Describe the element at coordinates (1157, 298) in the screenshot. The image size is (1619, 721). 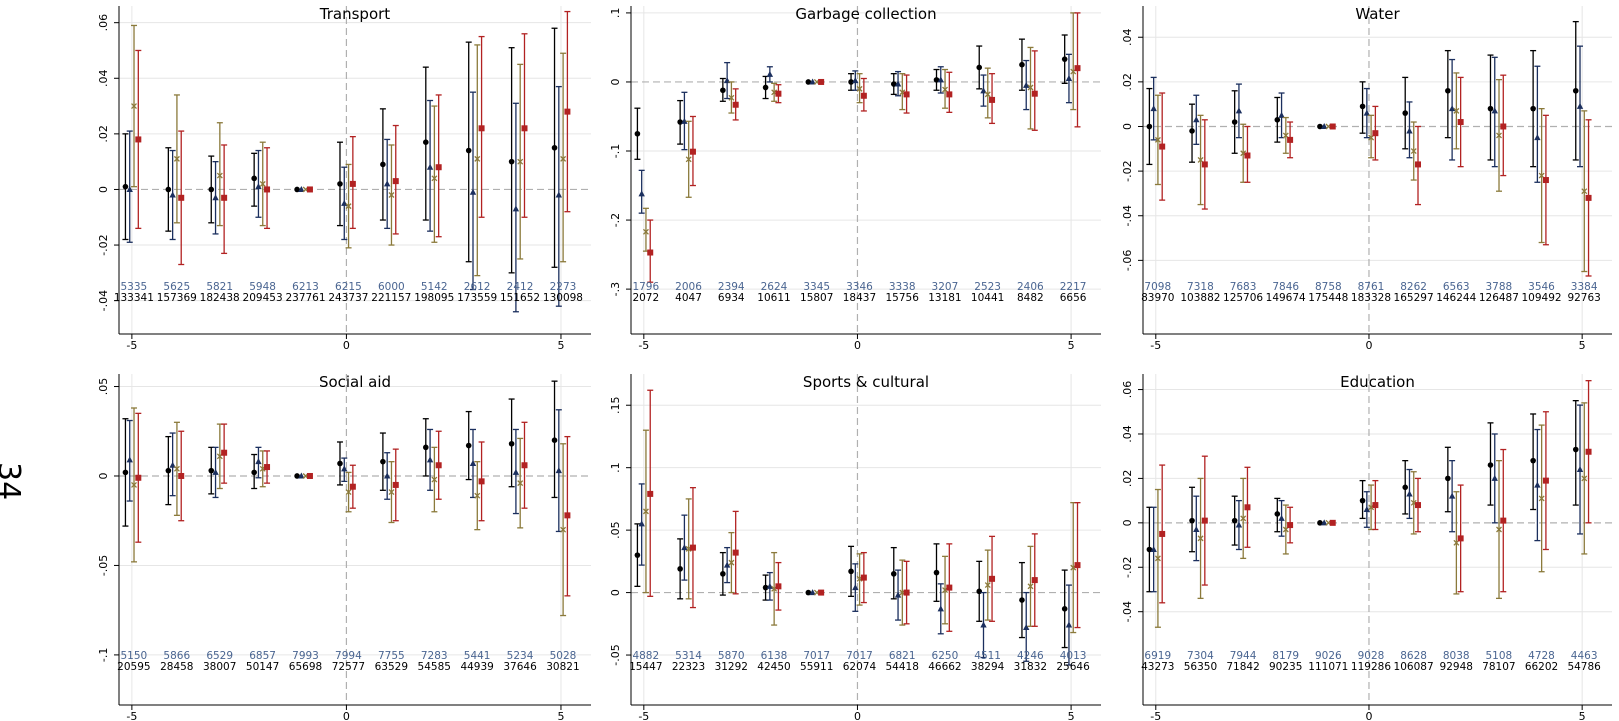
I see `count-label-bottom: 83970` at that location.